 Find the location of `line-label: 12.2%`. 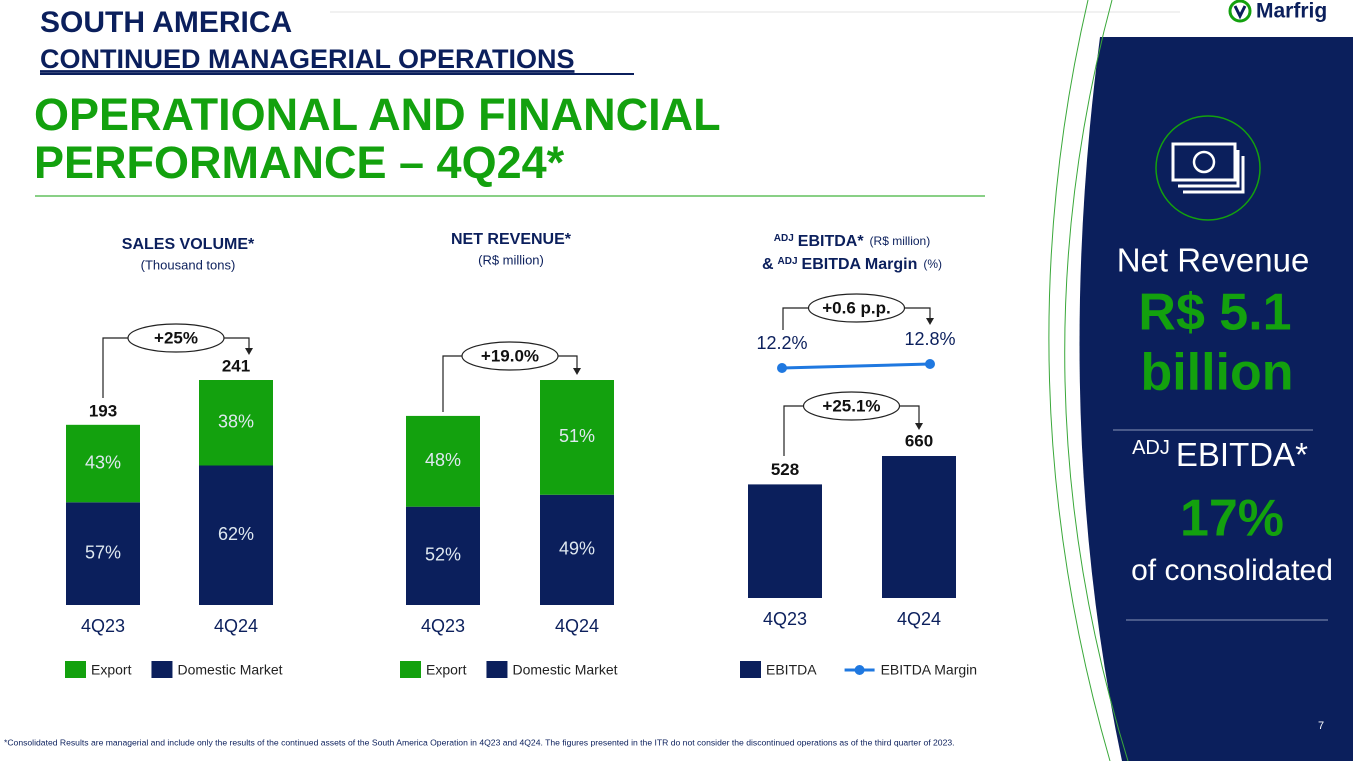

line-label: 12.2% is located at coordinates (781, 343).